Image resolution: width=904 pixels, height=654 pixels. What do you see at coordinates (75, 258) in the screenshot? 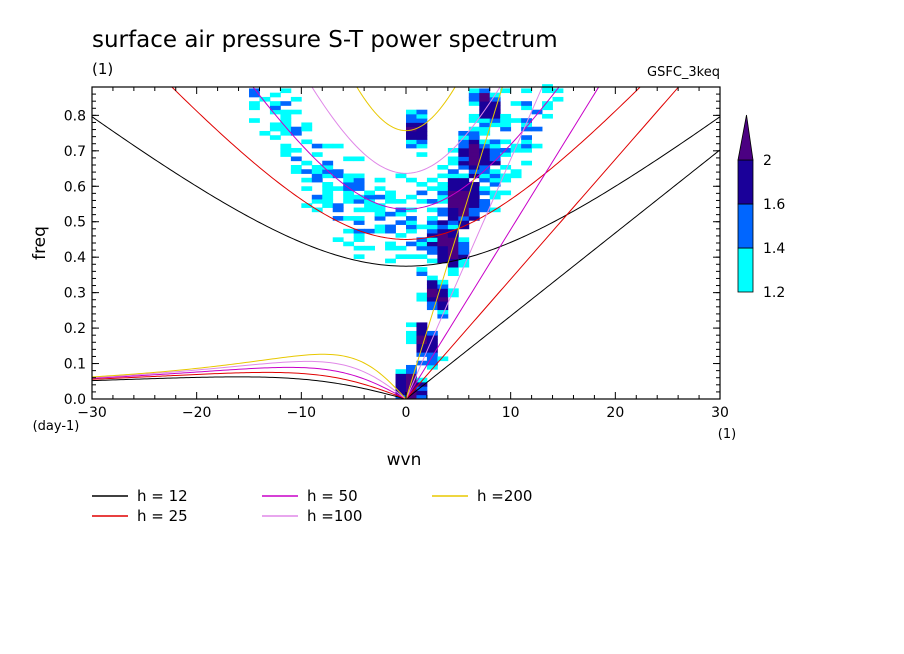
I see `y-tick-label: 0.4` at bounding box center [75, 258].